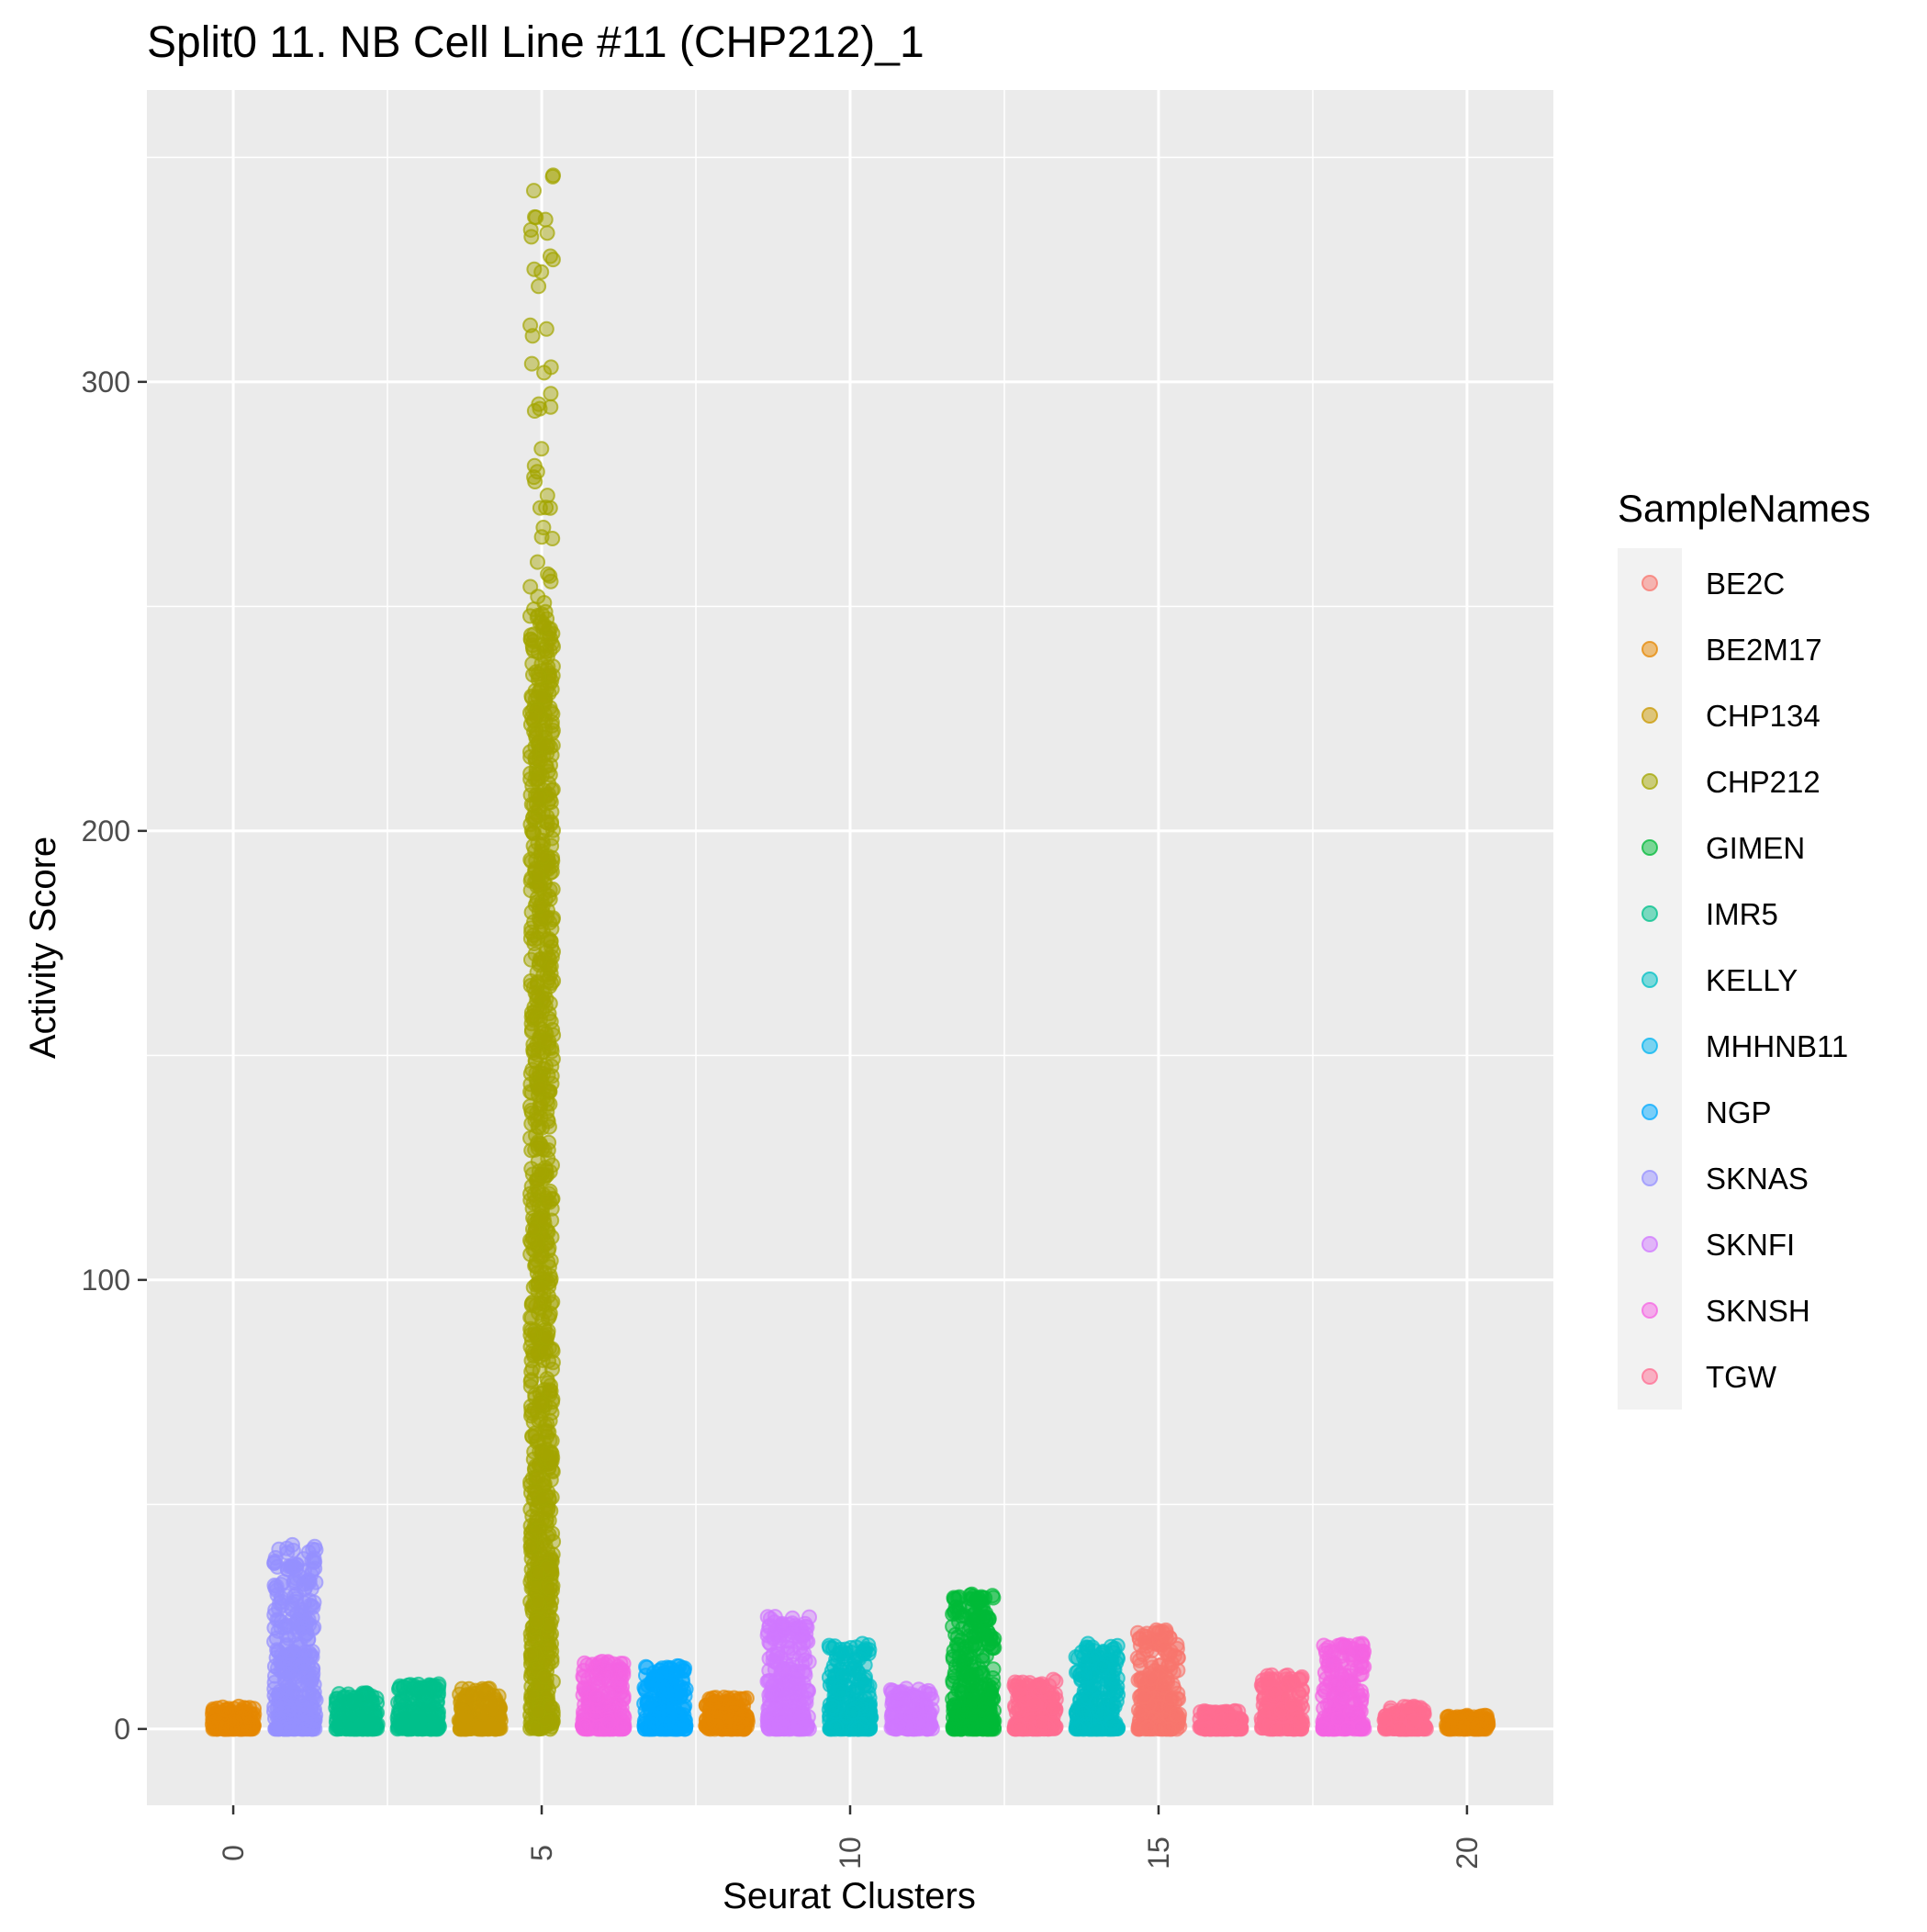 The height and width of the screenshot is (1932, 1927). Describe the element at coordinates (1468, 1853) in the screenshot. I see `x-tick-label: 20` at that location.